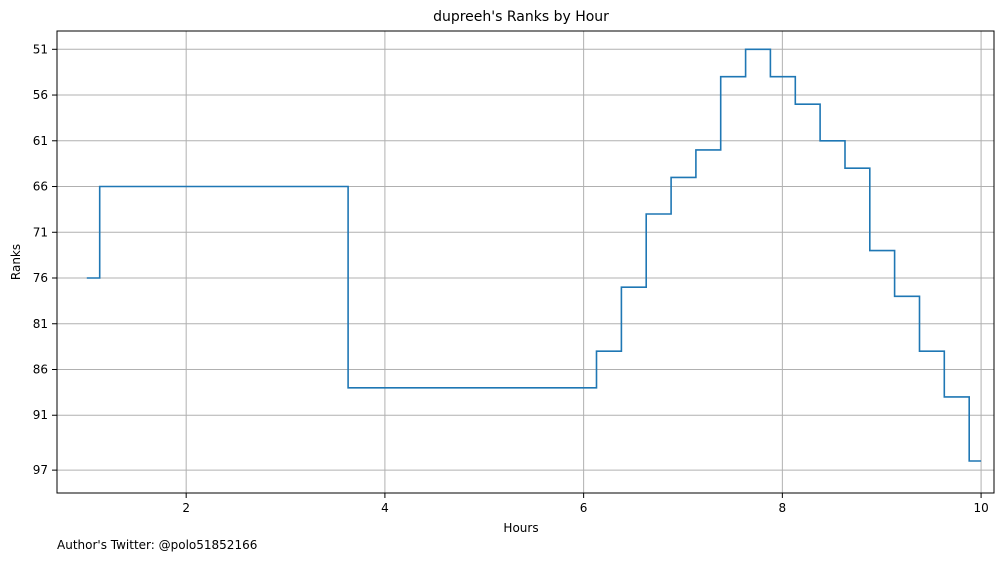 The height and width of the screenshot is (562, 997). I want to click on x-tick-label: 10, so click(980, 508).